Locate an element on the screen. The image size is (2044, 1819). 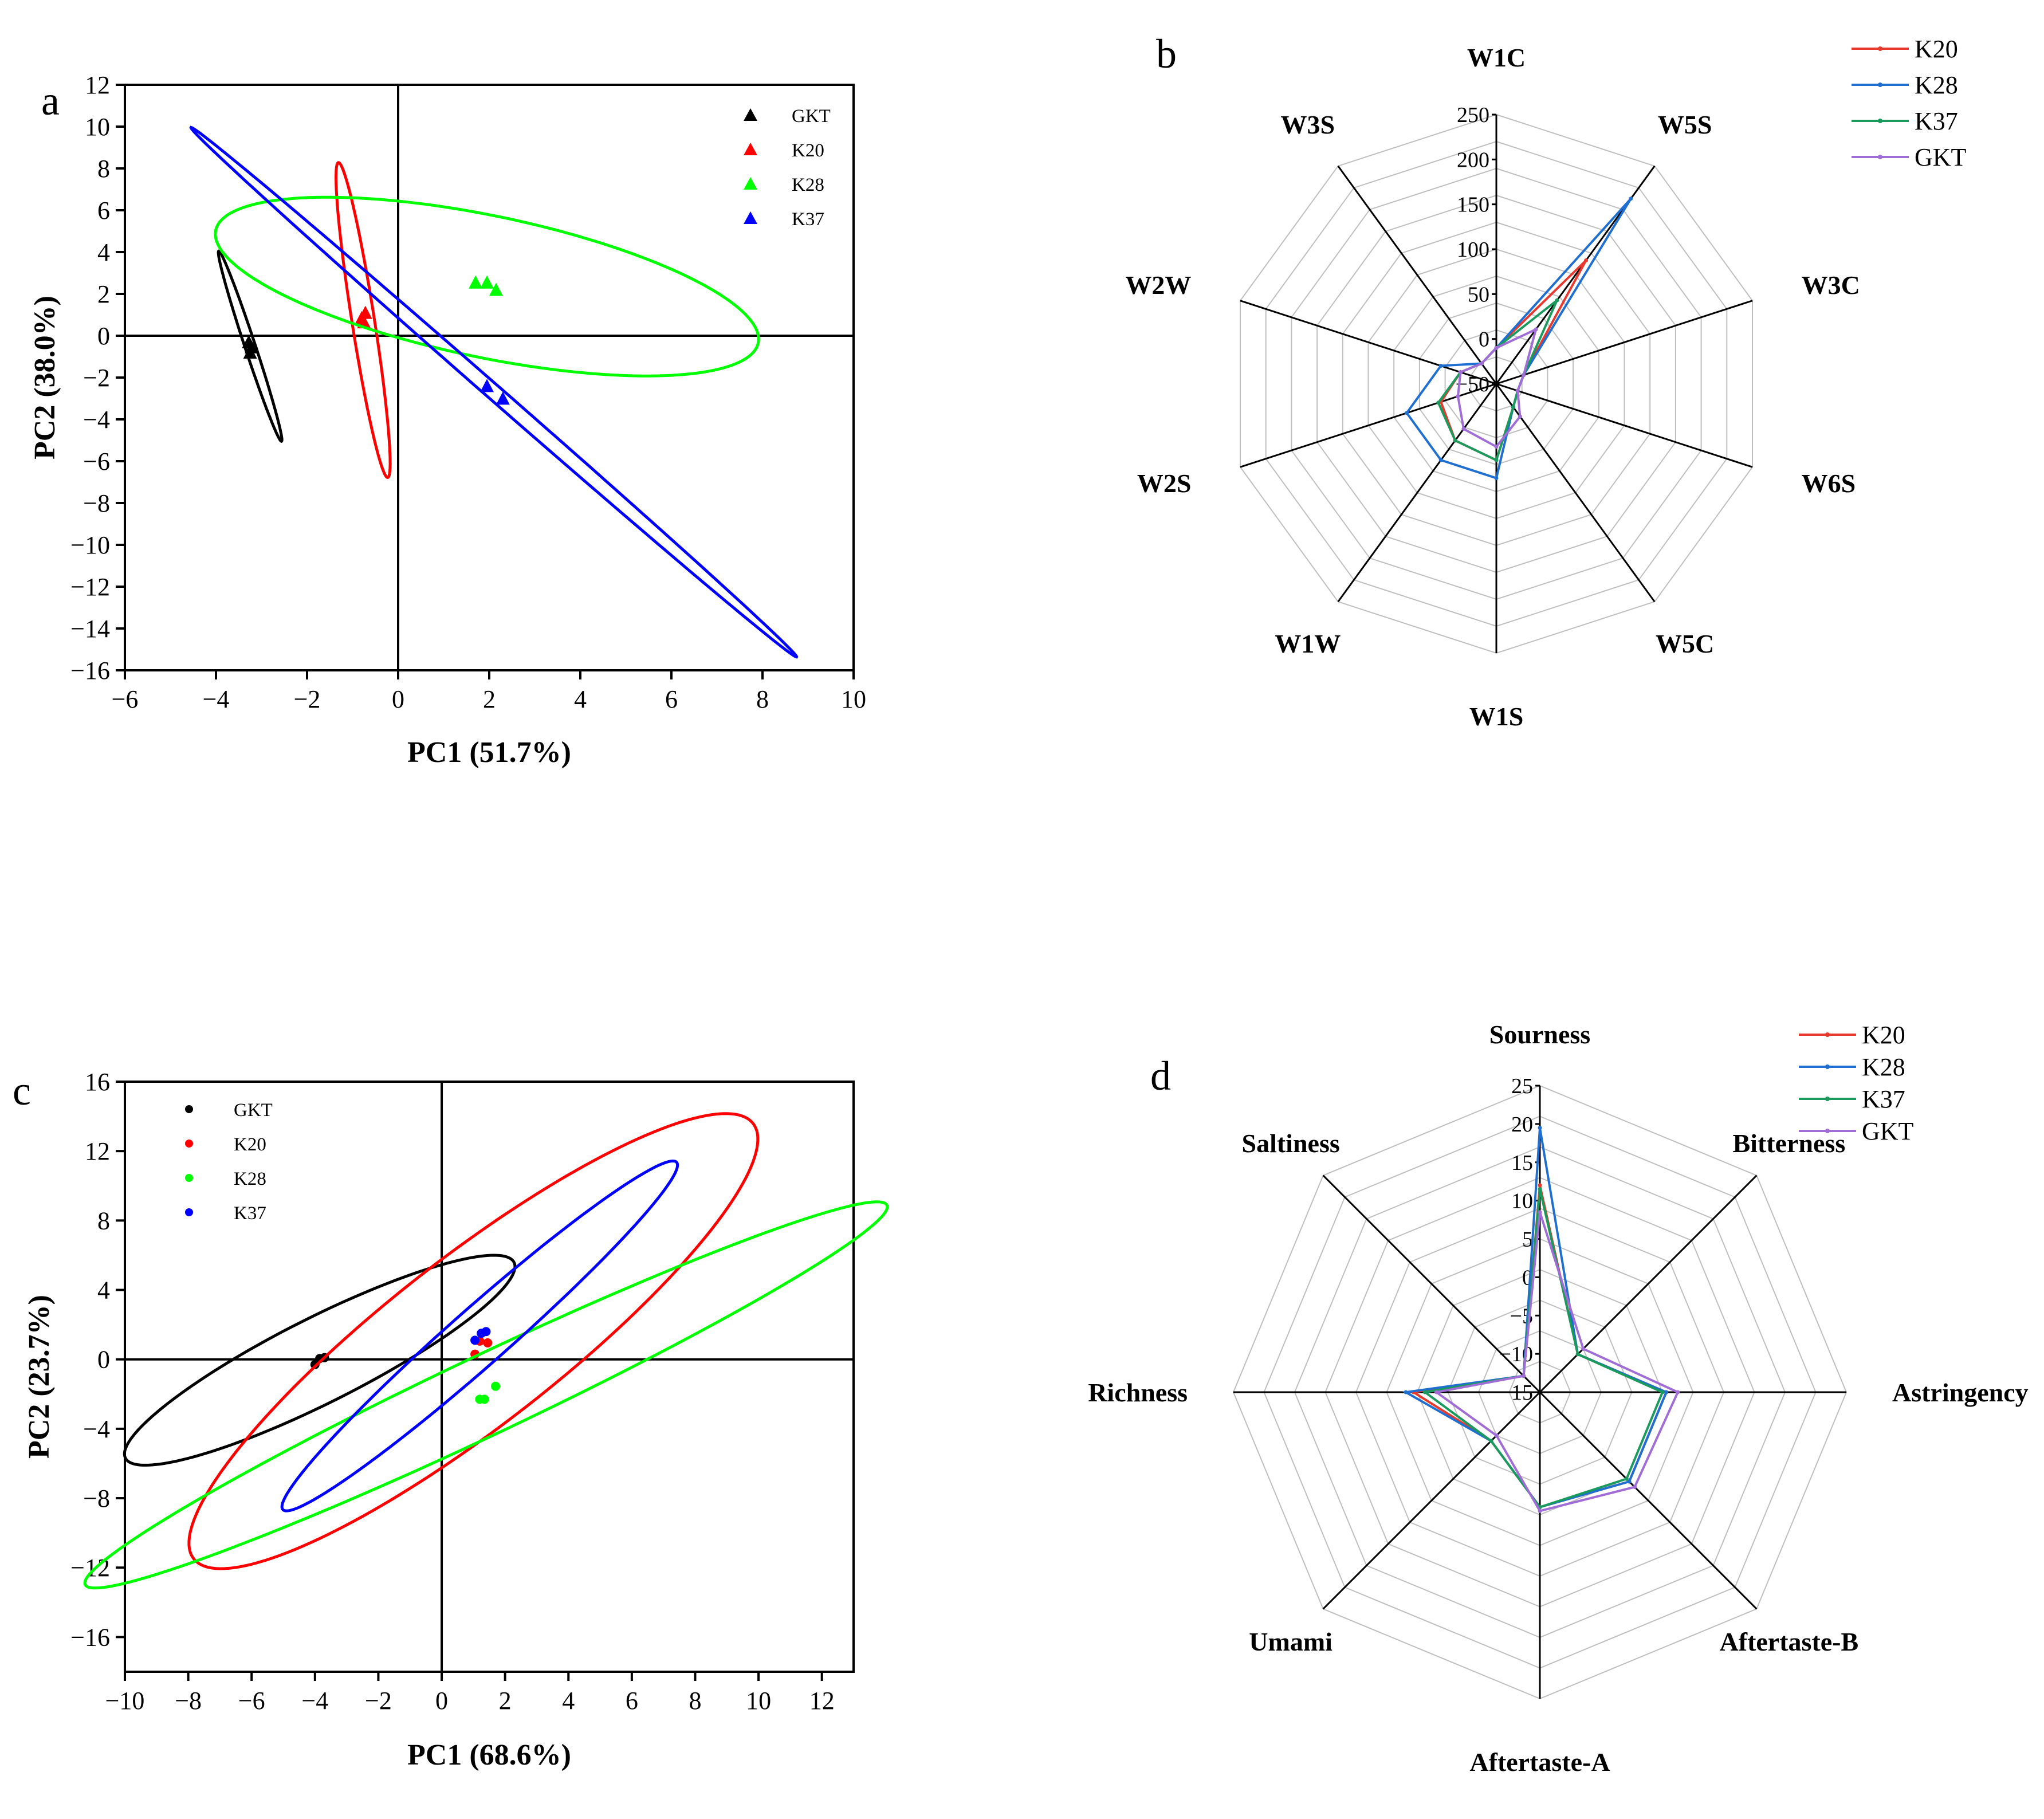
radar-tick-label: 25 is located at coordinates (1522, 1086).